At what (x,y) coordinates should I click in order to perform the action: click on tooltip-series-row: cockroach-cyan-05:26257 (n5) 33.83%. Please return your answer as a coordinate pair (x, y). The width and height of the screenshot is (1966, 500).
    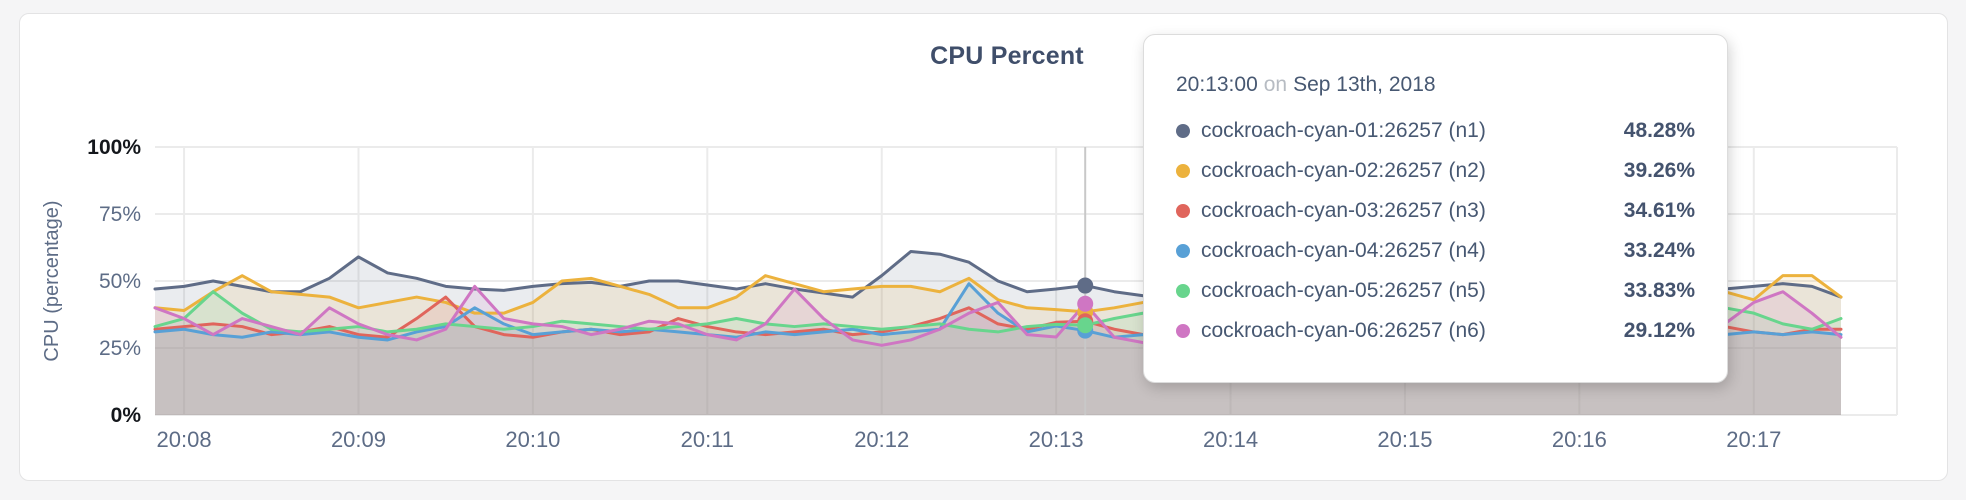
    Looking at the image, I should click on (1435, 291).